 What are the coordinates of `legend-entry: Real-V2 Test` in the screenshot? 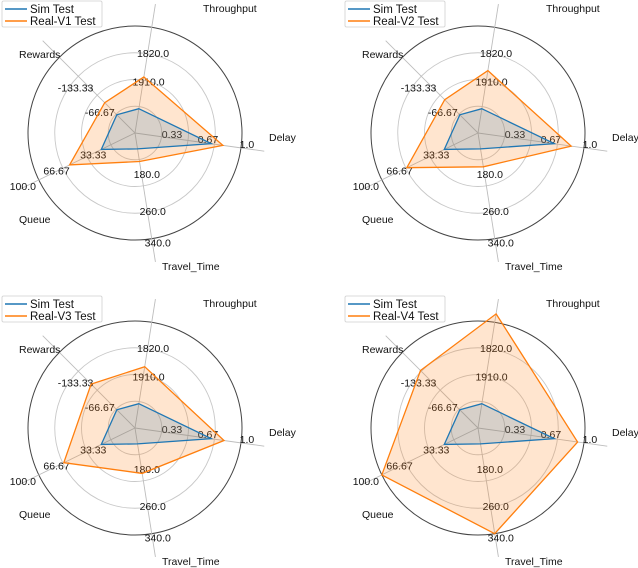 It's located at (406, 22).